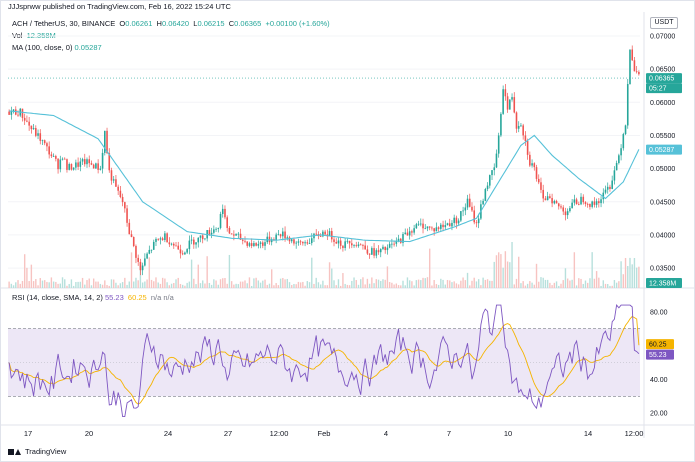  What do you see at coordinates (57, 47) in the screenshot?
I see `ma-legend: MA (100, close, 0) 0.05287` at bounding box center [57, 47].